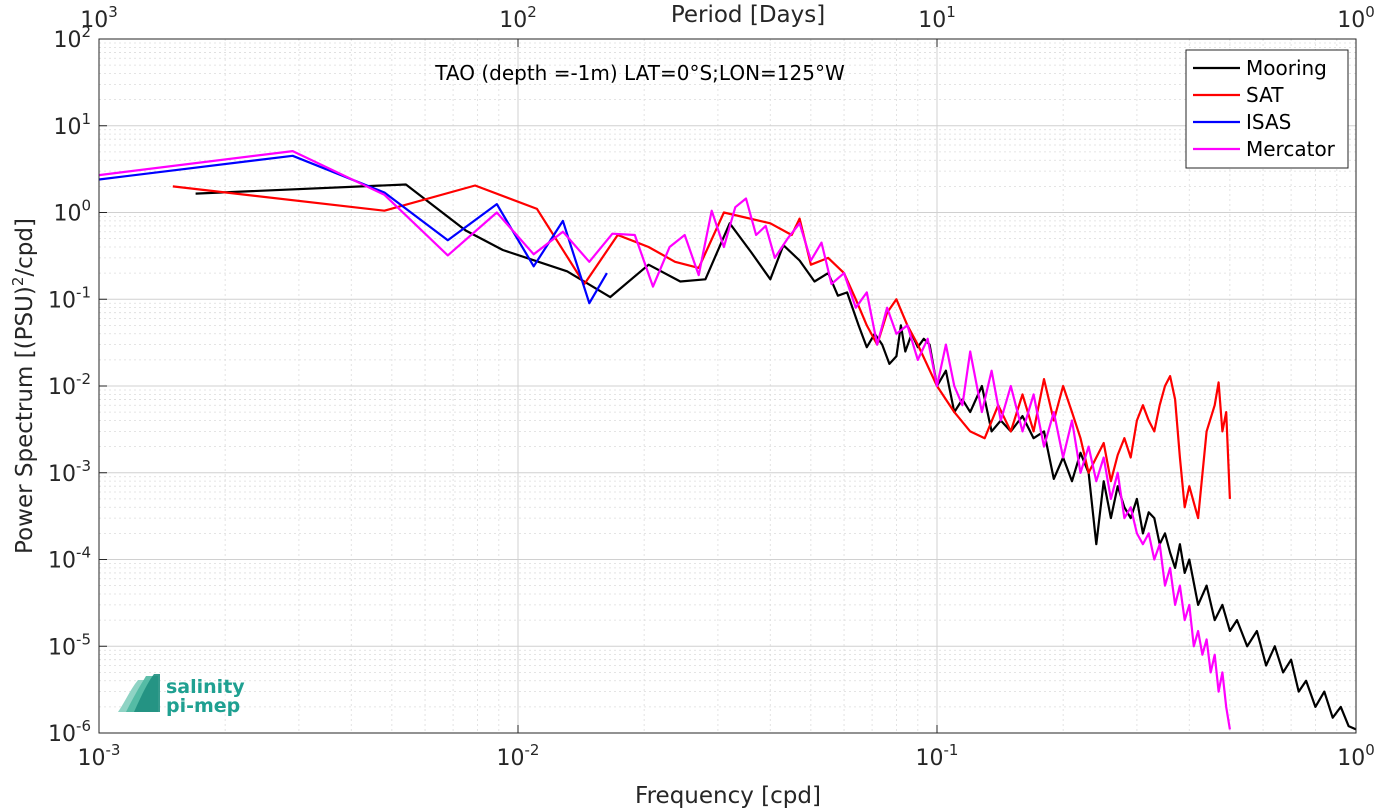 This screenshot has height=809, width=1383. Describe the element at coordinates (72, 38) in the screenshot. I see `y-tick-label: 10²` at that location.